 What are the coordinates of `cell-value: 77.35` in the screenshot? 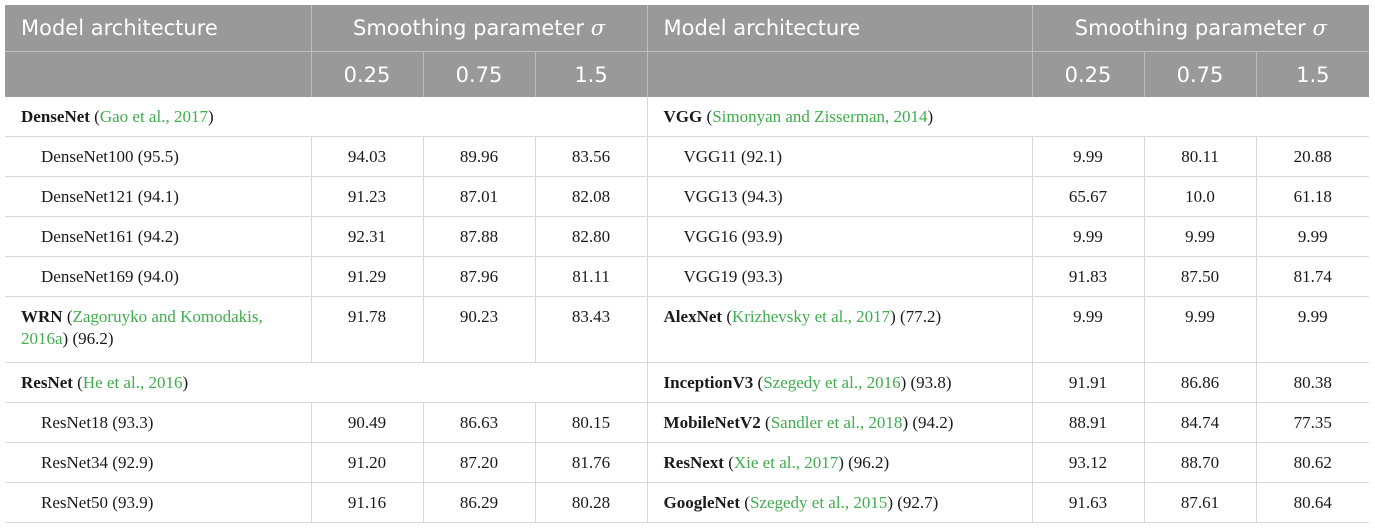 It's located at (1312, 422).